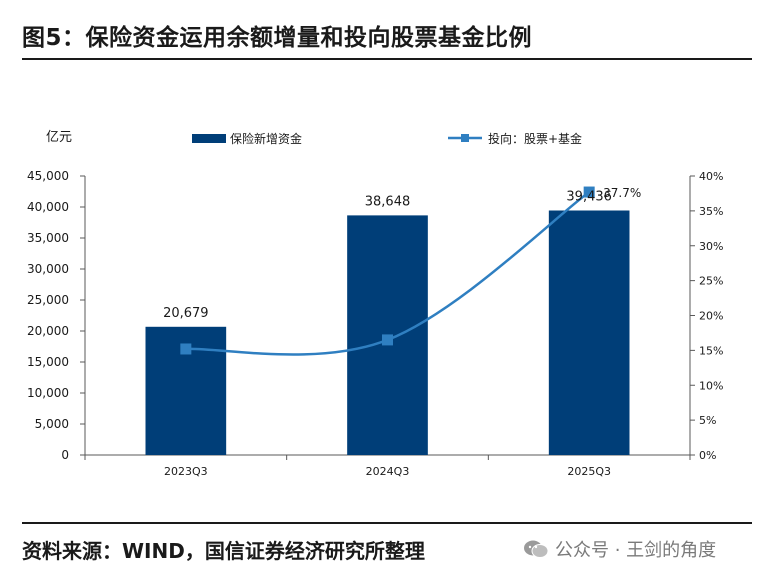 Image resolution: width=777 pixels, height=577 pixels. What do you see at coordinates (48, 207) in the screenshot?
I see `y-tick-label-left: 40,000` at bounding box center [48, 207].